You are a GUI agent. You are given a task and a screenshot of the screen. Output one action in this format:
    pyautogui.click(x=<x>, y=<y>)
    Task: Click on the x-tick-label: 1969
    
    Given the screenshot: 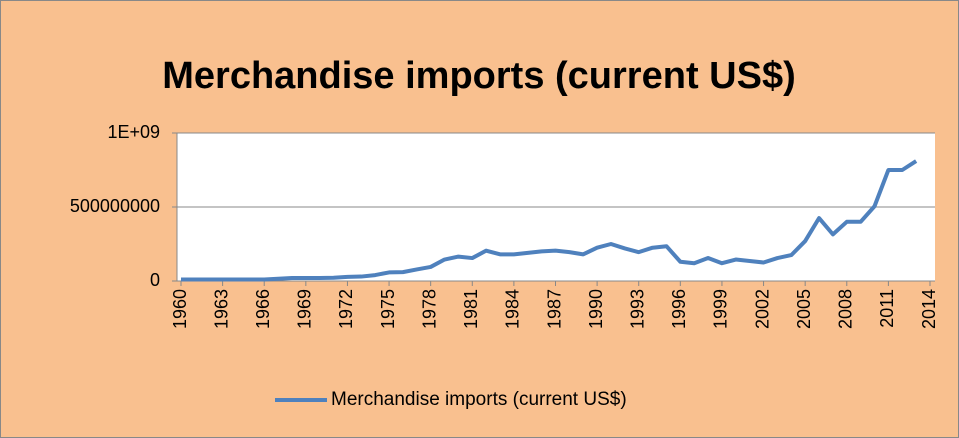 What is the action you would take?
    pyautogui.click(x=305, y=309)
    